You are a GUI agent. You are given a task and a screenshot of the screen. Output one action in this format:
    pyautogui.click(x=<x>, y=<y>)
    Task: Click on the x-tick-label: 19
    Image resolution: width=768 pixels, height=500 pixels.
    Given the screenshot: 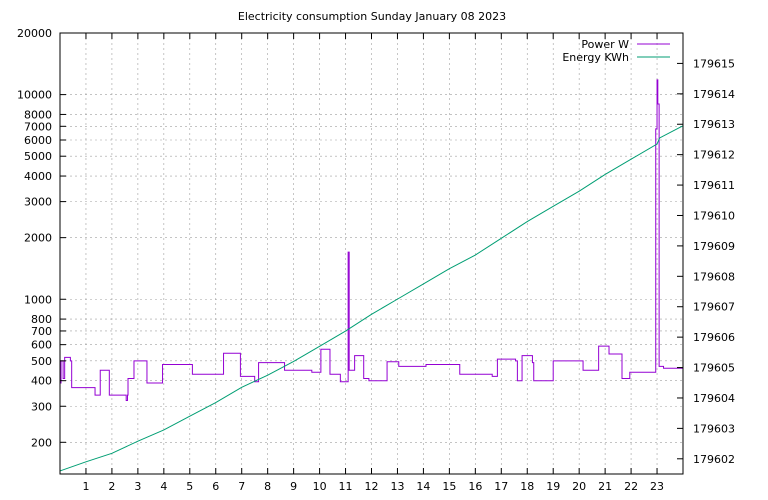 What is the action you would take?
    pyautogui.click(x=553, y=486)
    